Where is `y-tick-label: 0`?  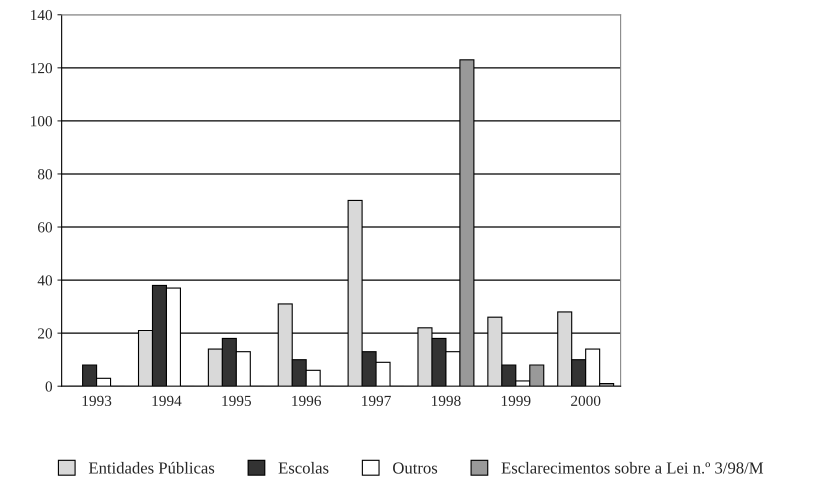 y-tick-label: 0 is located at coordinates (49, 386).